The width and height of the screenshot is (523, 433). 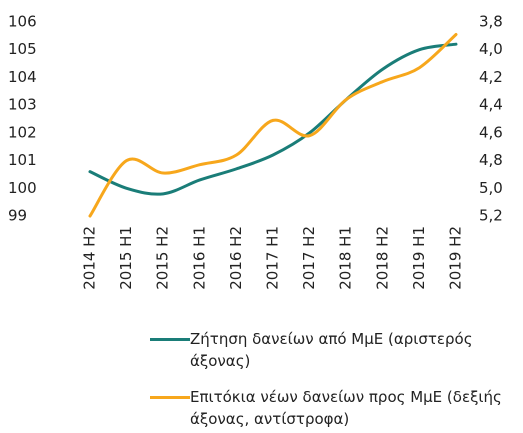 I want to click on y-tick-label: 101, so click(x=22, y=160).